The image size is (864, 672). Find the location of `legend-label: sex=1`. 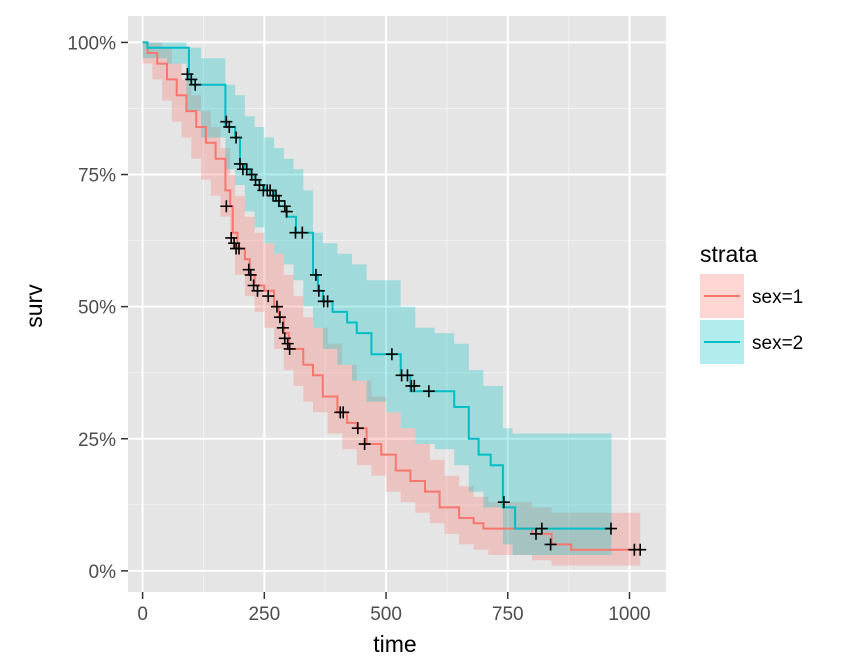

legend-label: sex=1 is located at coordinates (777, 297).